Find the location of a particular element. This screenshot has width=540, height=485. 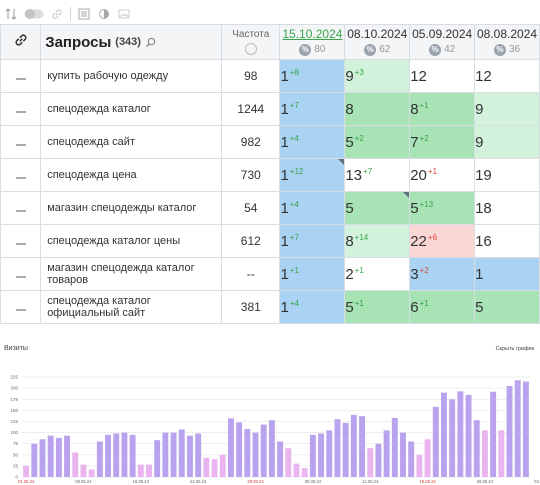

query-cell: магазин спецодежда каталог товаров is located at coordinates (131, 274).